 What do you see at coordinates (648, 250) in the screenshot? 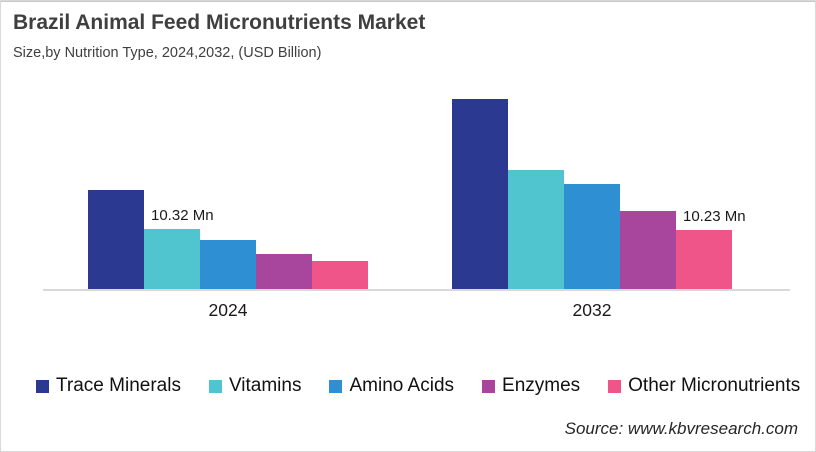
I see `bar-2032-enzymes` at bounding box center [648, 250].